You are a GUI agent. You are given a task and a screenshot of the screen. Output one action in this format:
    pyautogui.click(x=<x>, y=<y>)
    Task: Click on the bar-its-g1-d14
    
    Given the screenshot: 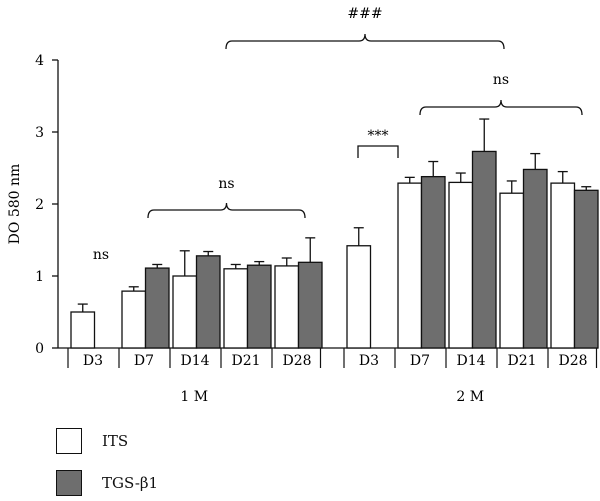 What is the action you would take?
    pyautogui.click(x=185, y=312)
    